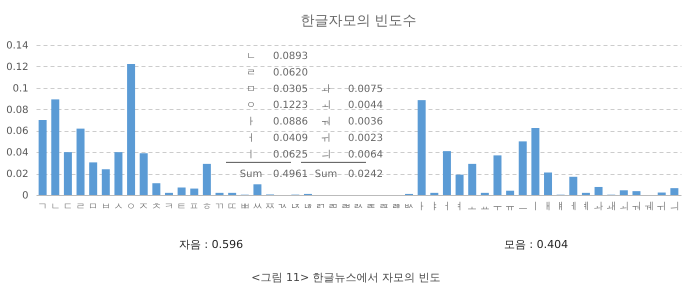 The height and width of the screenshot is (300, 700). What do you see at coordinates (283, 207) in the screenshot?
I see `x-tick-label: ㄳ` at bounding box center [283, 207].